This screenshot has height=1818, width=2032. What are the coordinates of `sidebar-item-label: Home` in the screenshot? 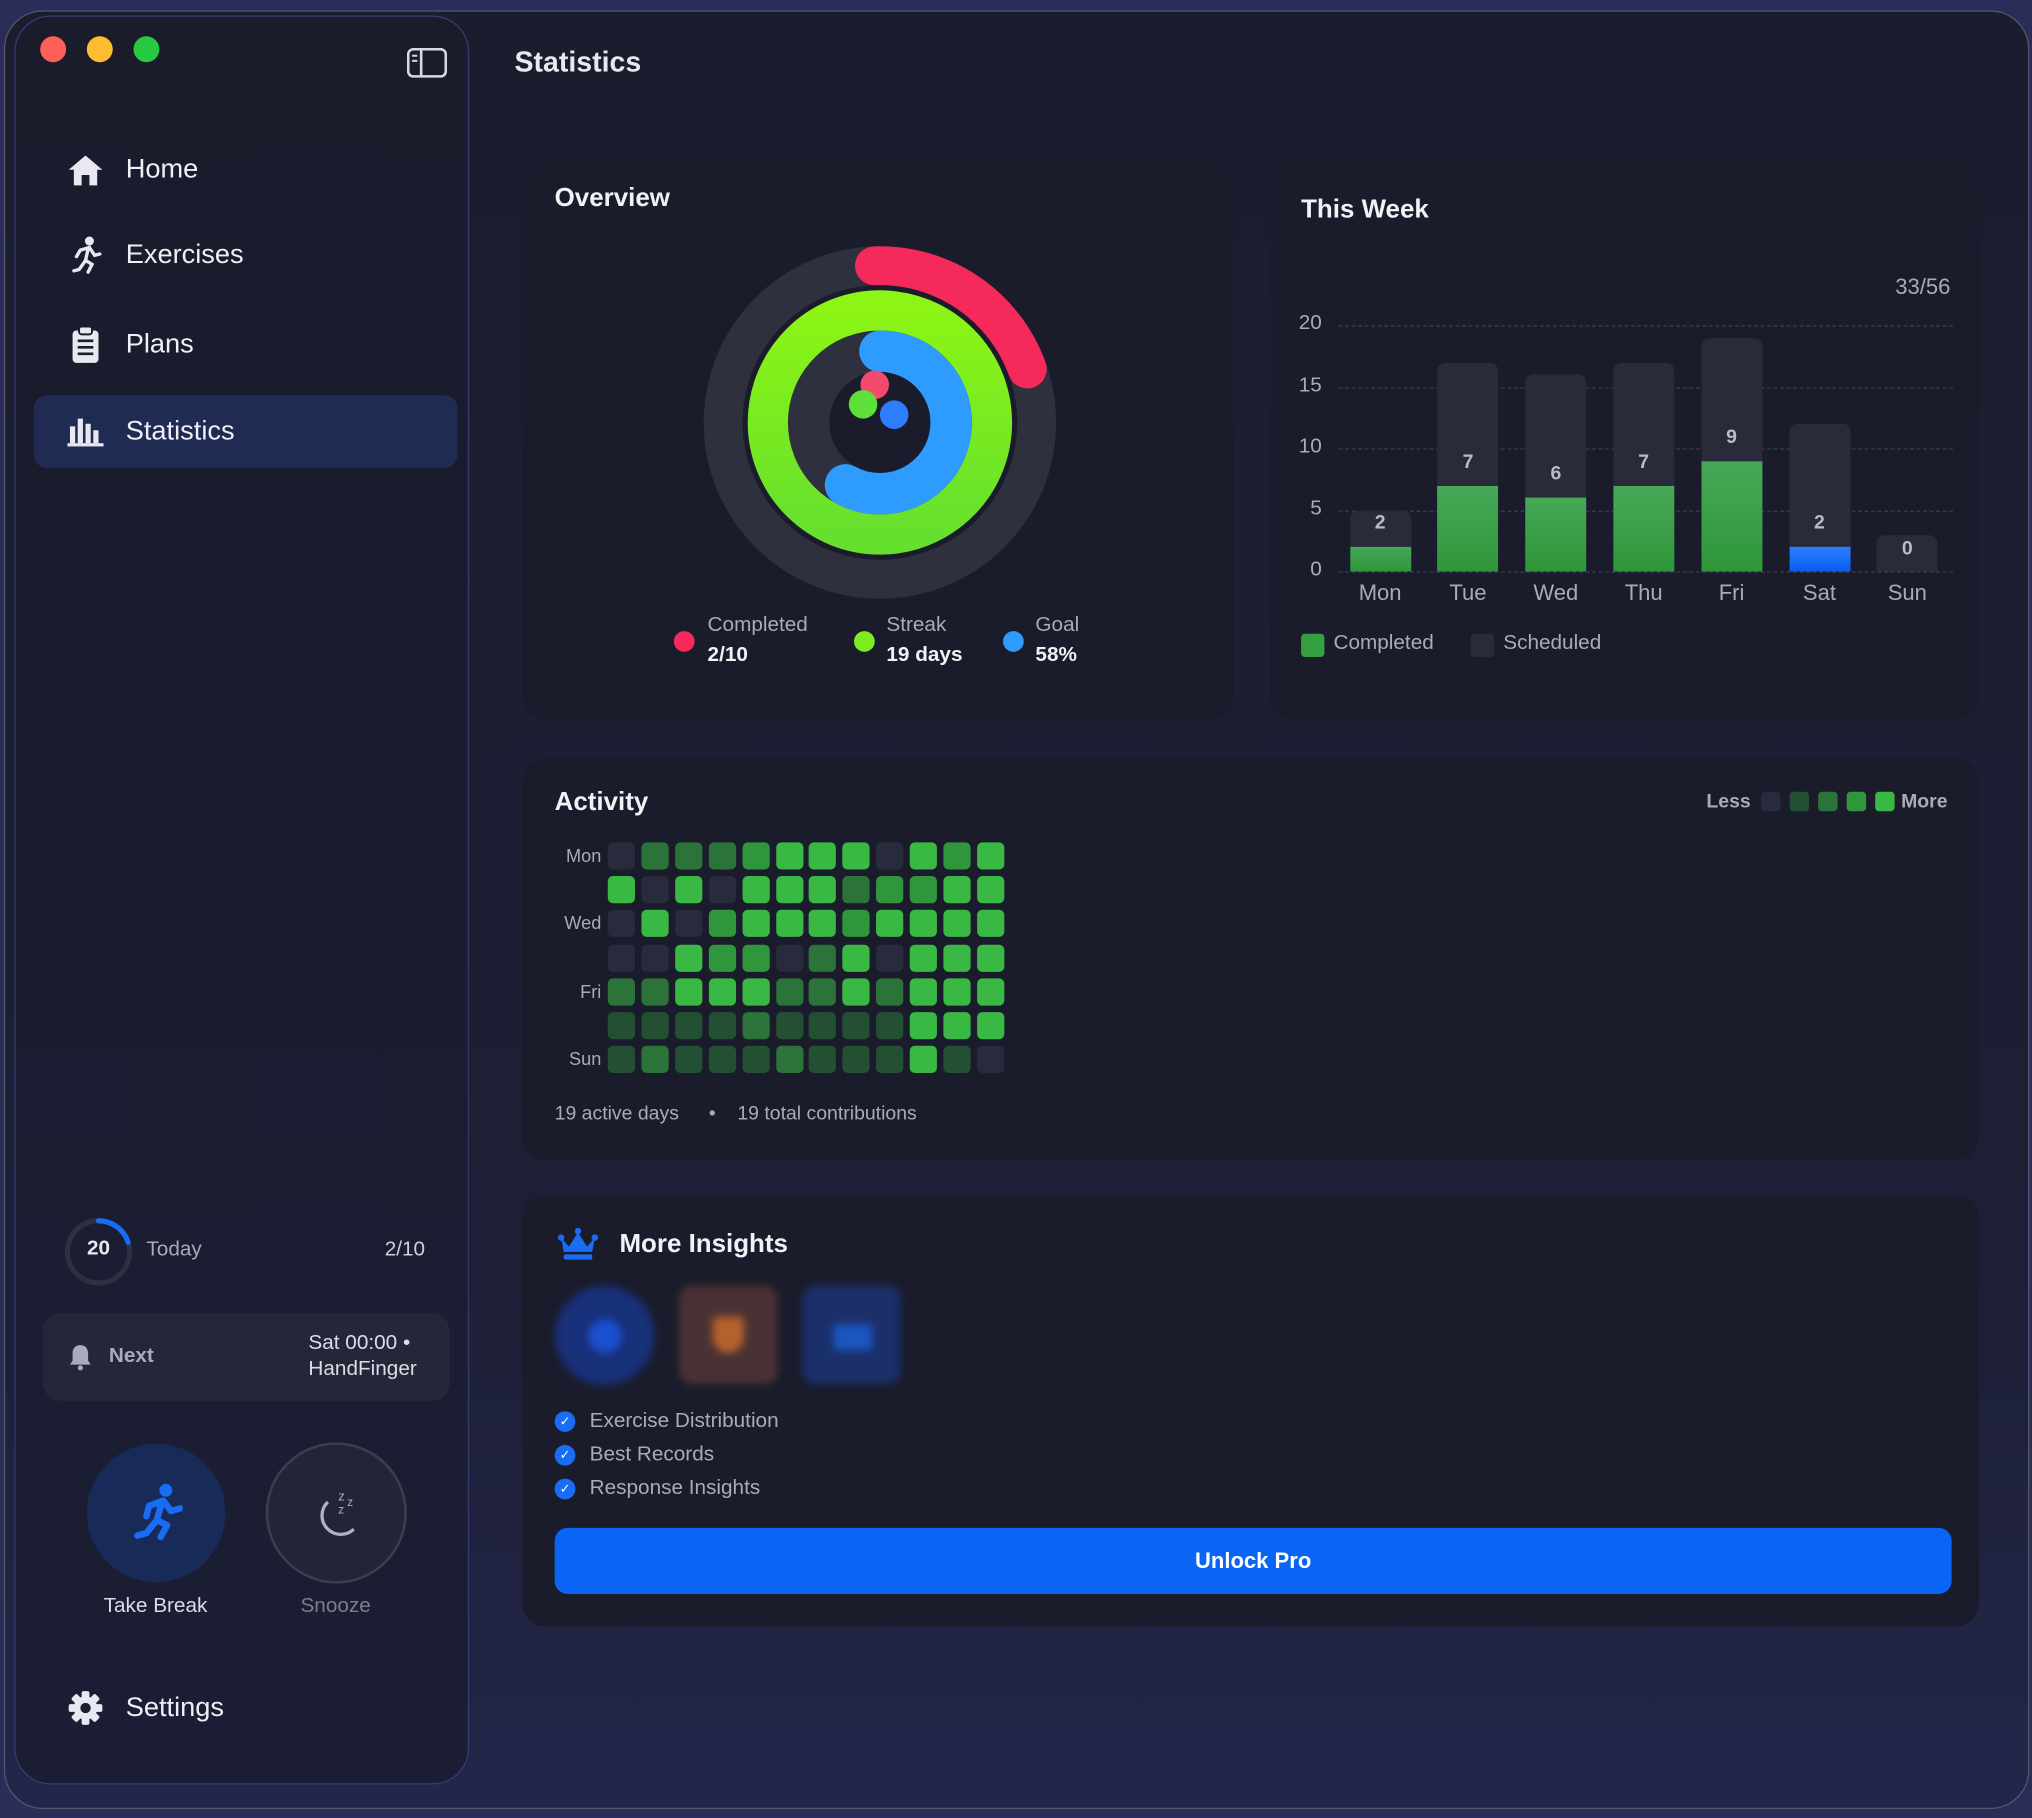 It's located at (162, 169).